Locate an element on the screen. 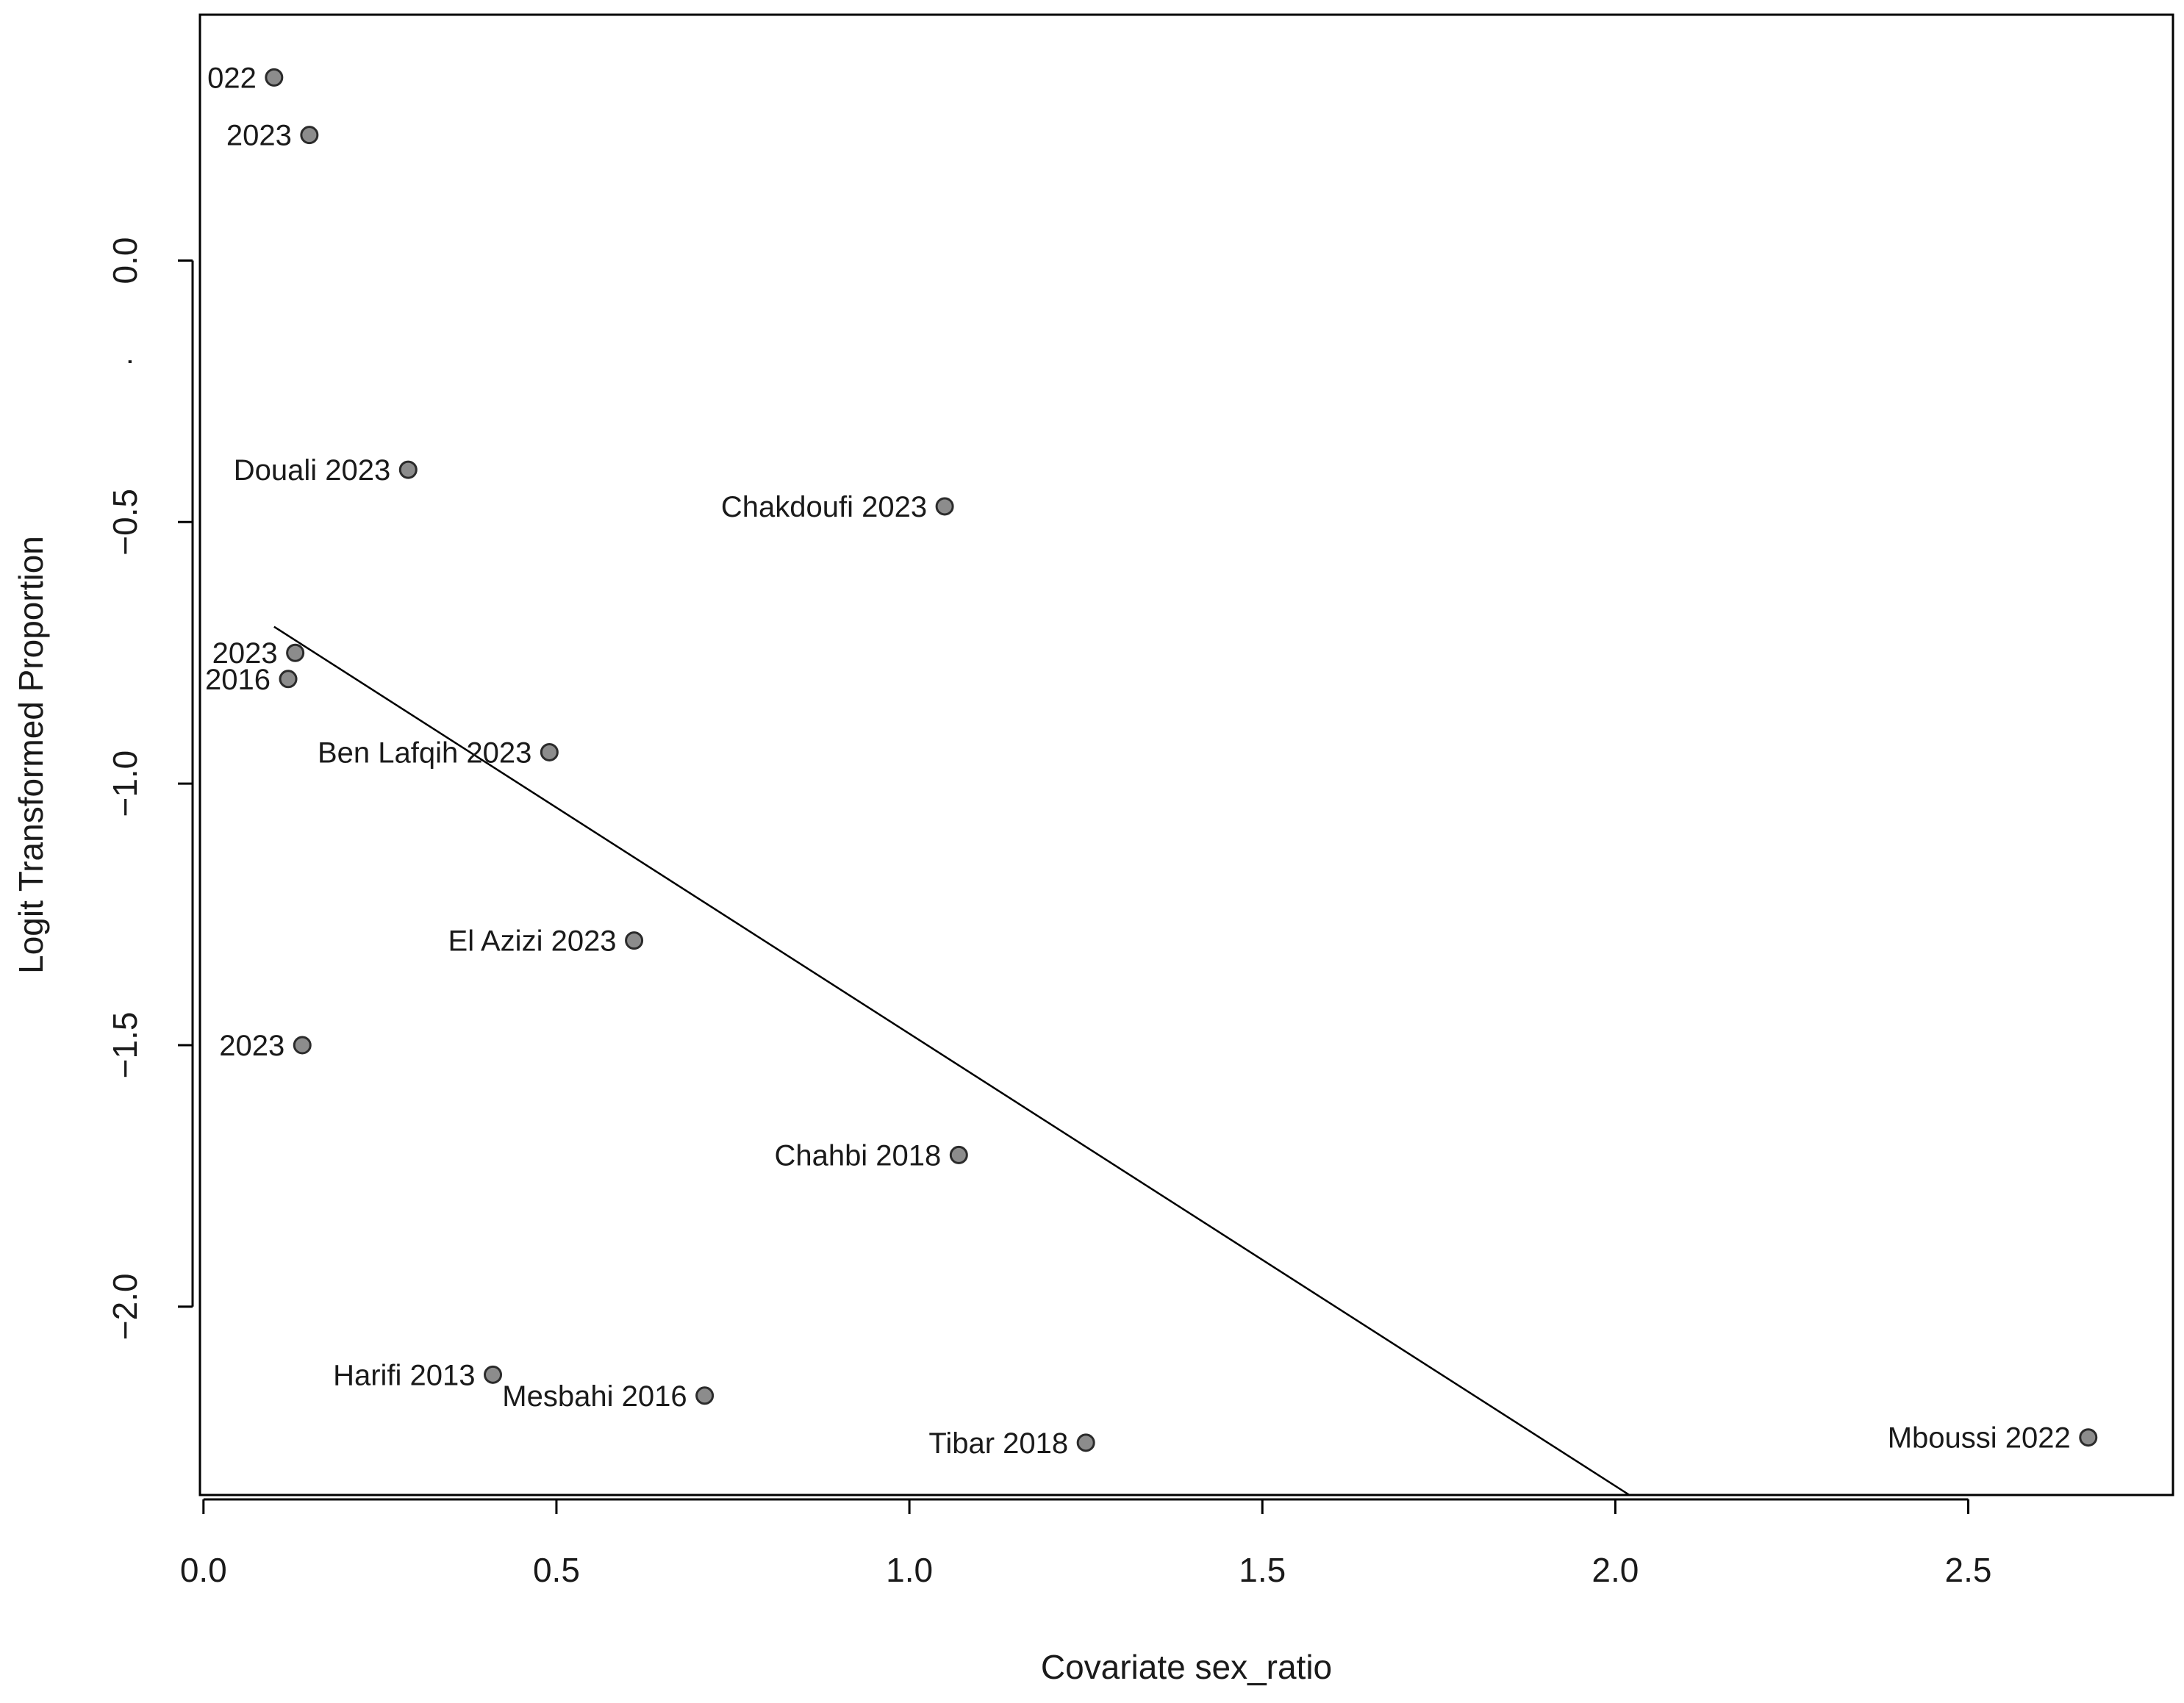  y-axis: 0.0 −0.5 −1.0 −1.5 −2.0 is located at coordinates (150, 788).